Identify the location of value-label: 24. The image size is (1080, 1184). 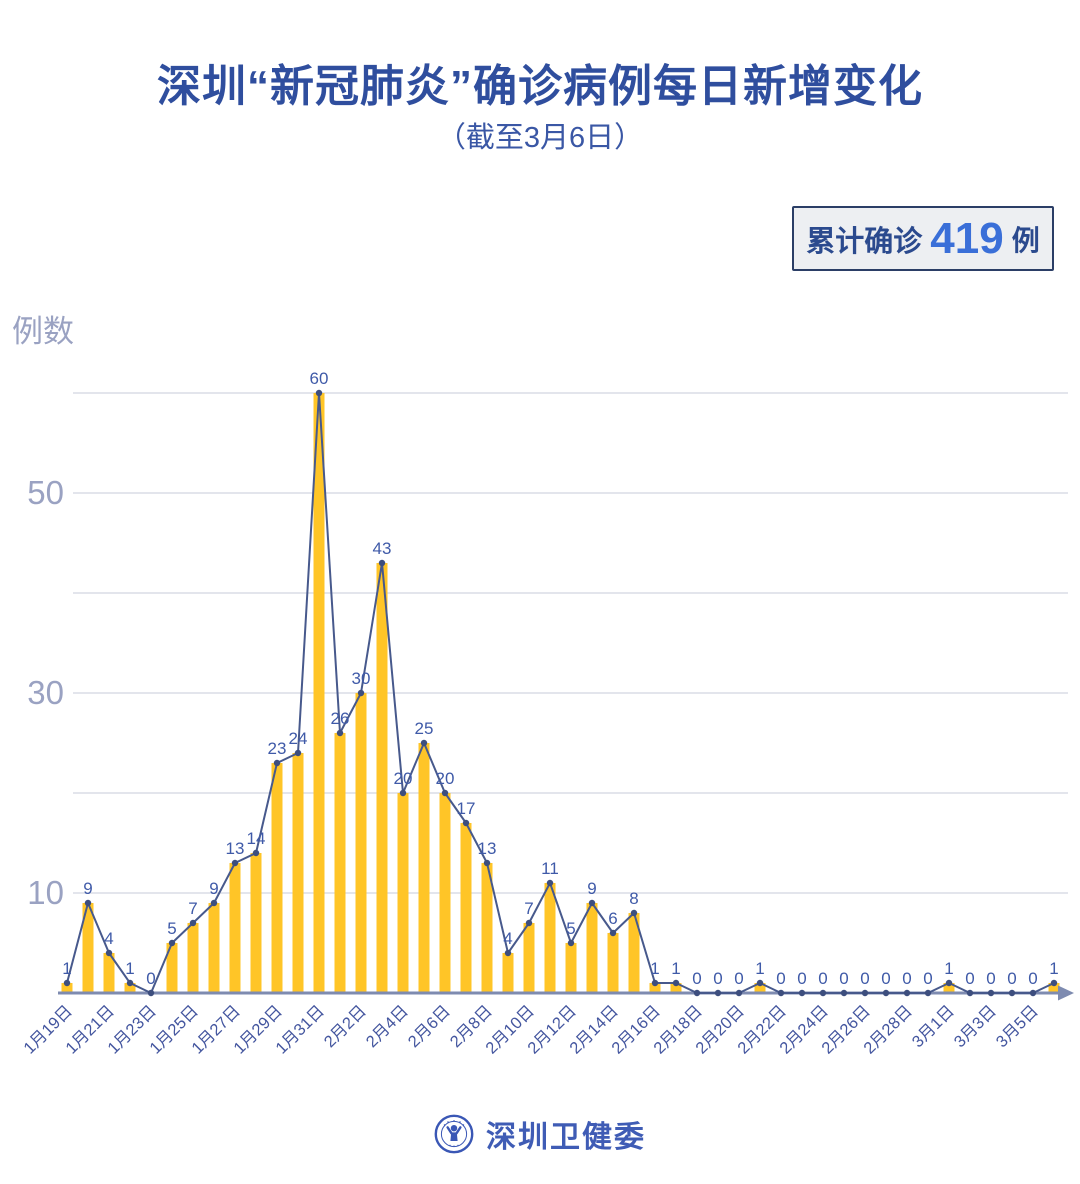
(298, 738).